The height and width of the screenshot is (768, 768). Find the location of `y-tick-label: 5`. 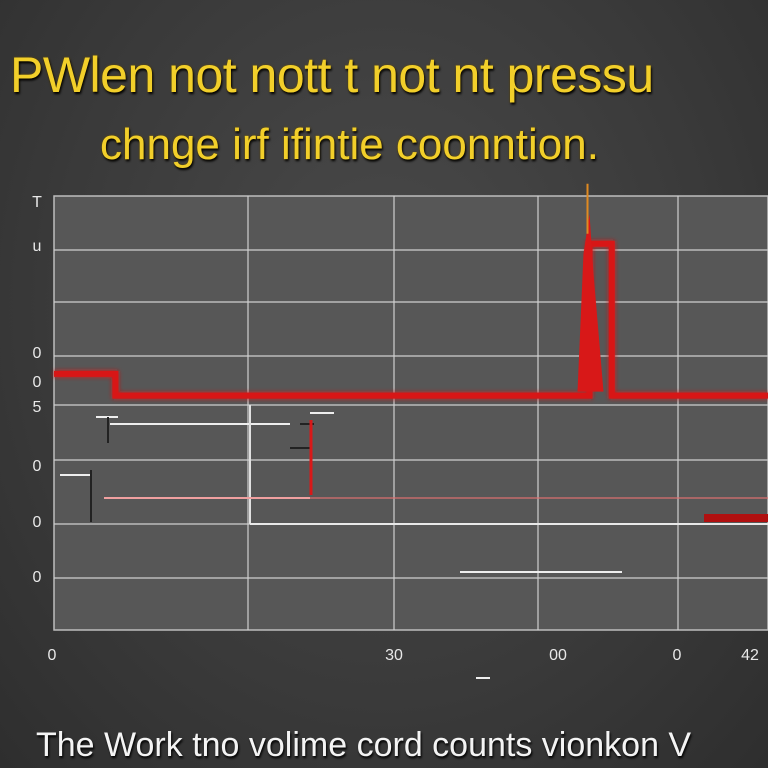

y-tick-label: 5 is located at coordinates (37, 407).